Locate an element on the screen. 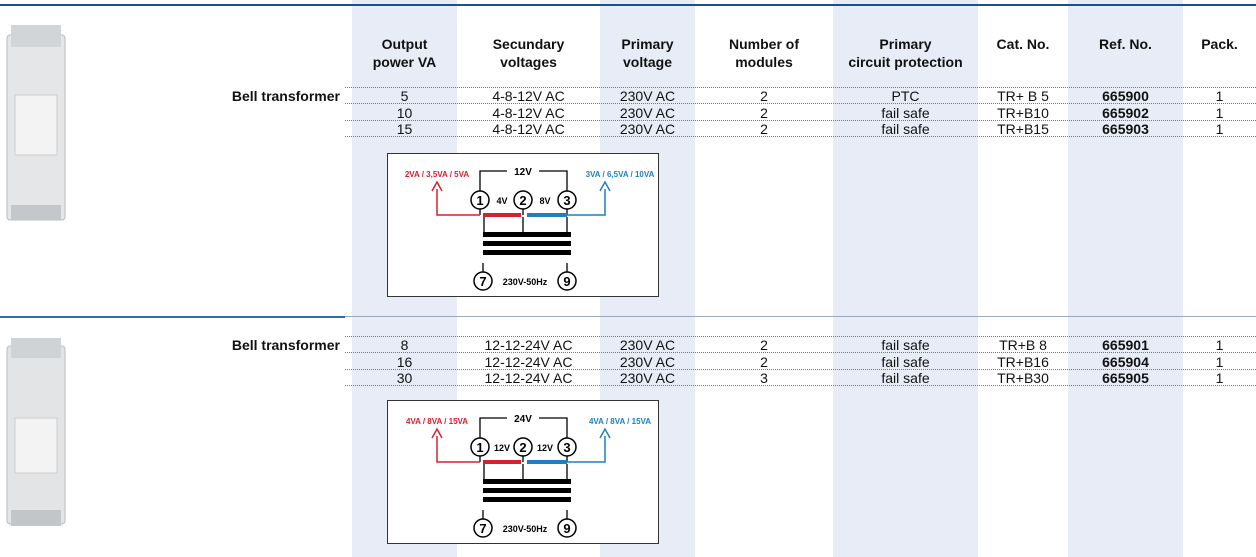 Image resolution: width=1256 pixels, height=557 pixels. output-label: 3VA / 6,5VA / 10VA is located at coordinates (620, 174).